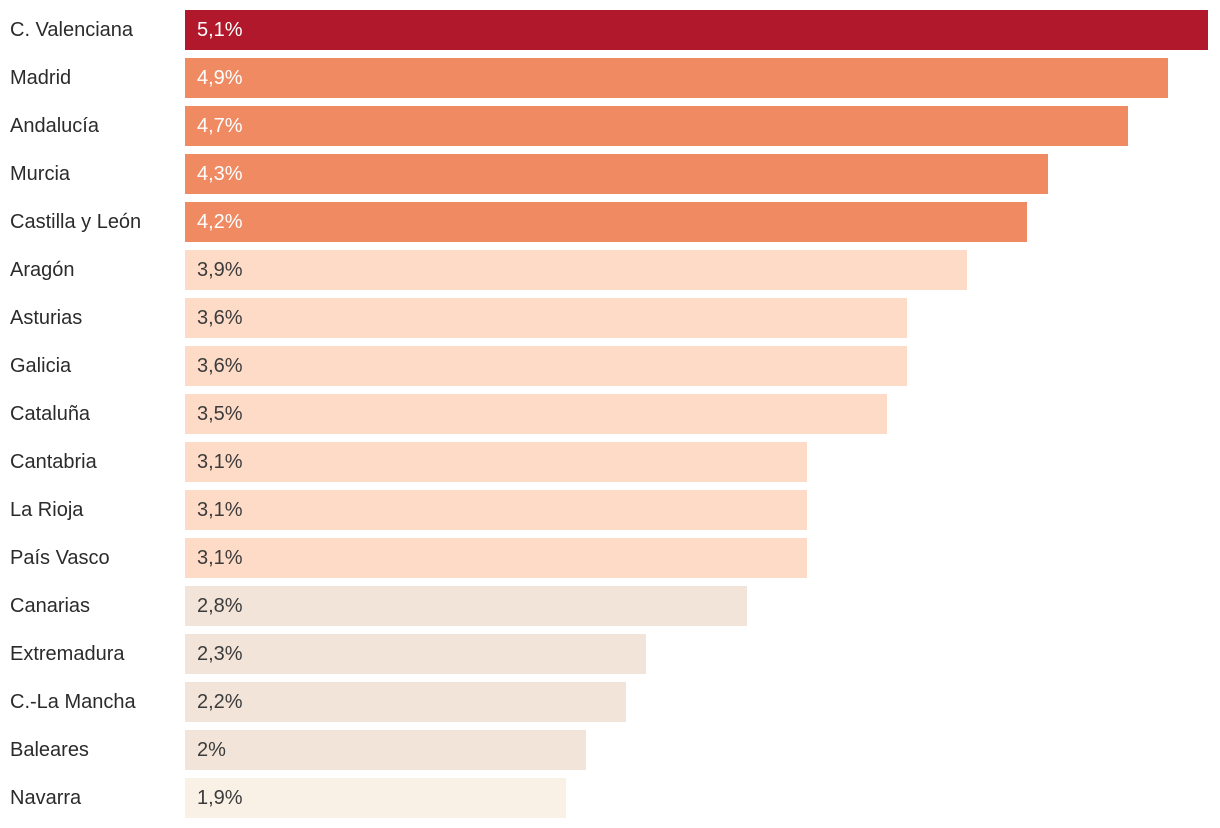 The height and width of the screenshot is (828, 1220). I want to click on value-label: 2,2%, so click(220, 701).